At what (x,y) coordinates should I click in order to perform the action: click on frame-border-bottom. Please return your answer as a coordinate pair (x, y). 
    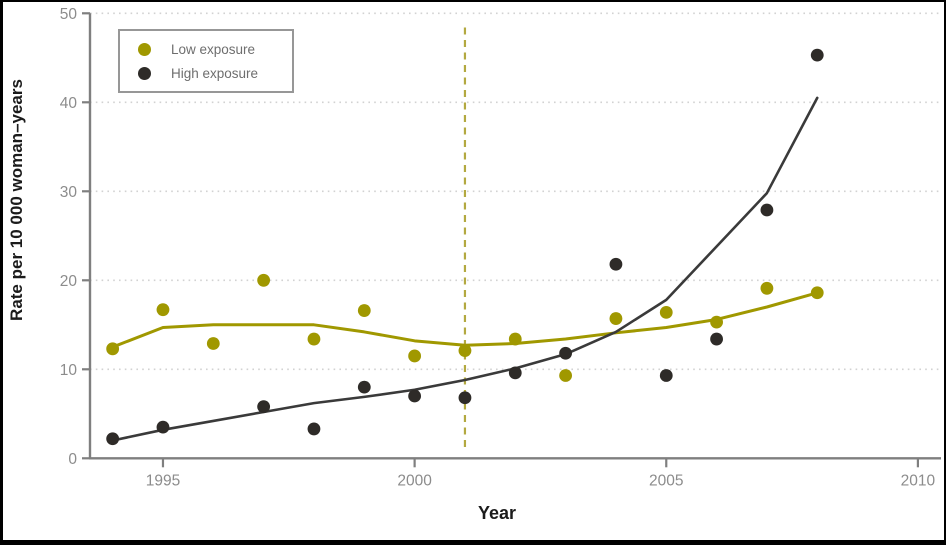
    Looking at the image, I should click on (473, 542).